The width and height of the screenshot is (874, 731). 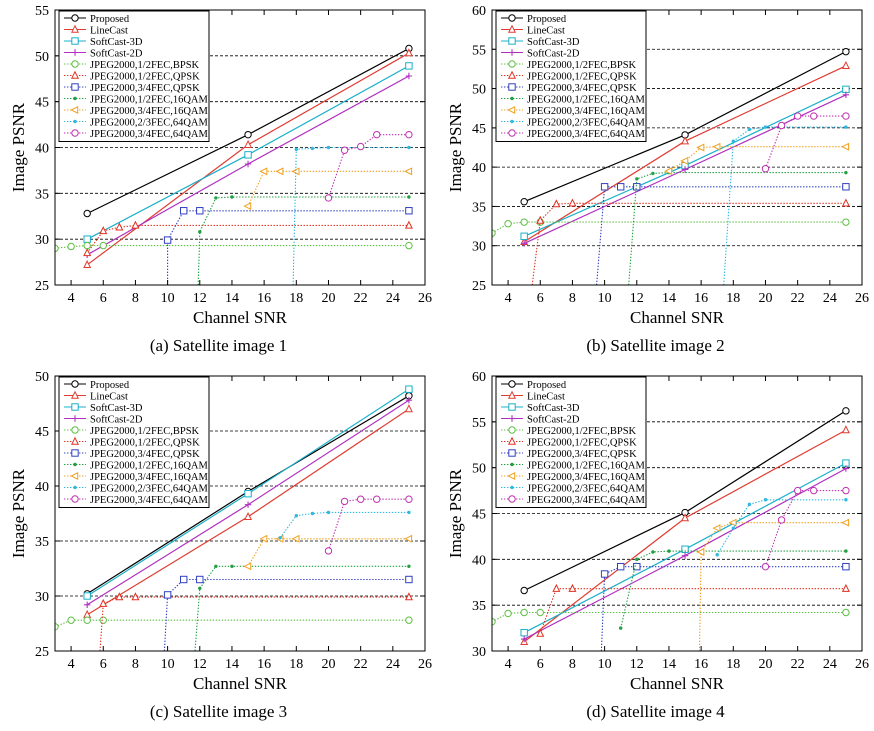 I want to click on legend-label: SoftCast-2D, so click(x=116, y=419).